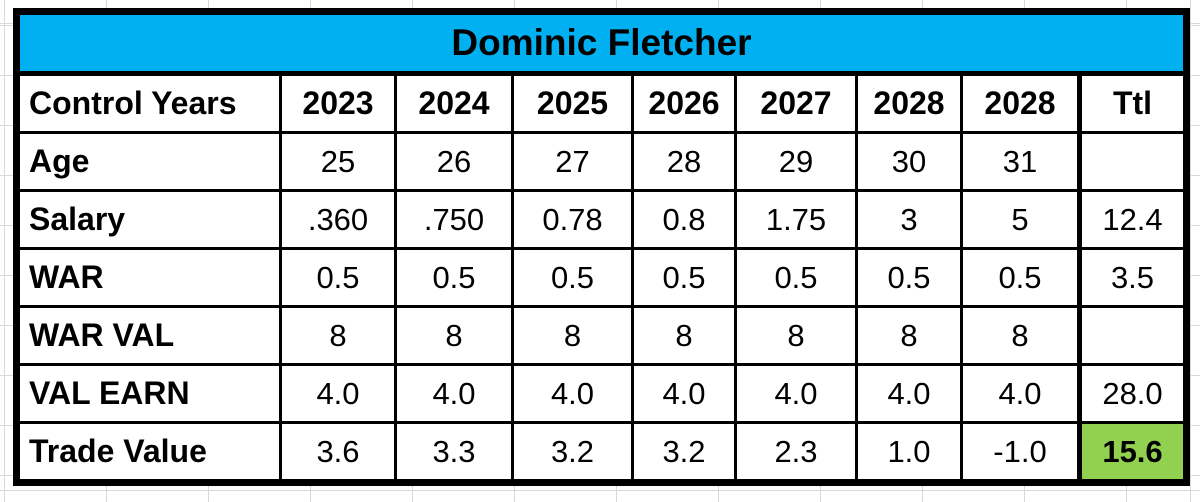 The width and height of the screenshot is (1200, 502). I want to click on value-cell: .360, so click(338, 219).